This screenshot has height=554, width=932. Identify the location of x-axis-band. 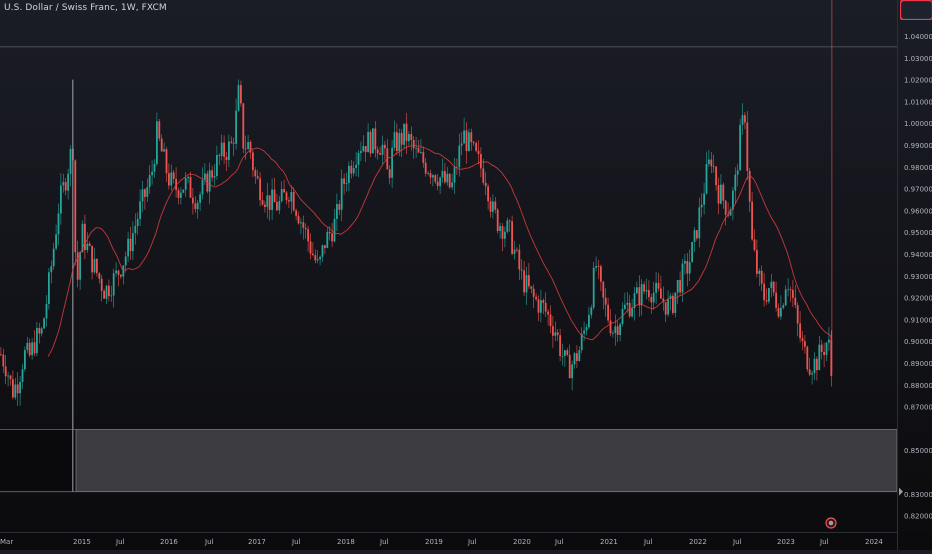
(466, 541).